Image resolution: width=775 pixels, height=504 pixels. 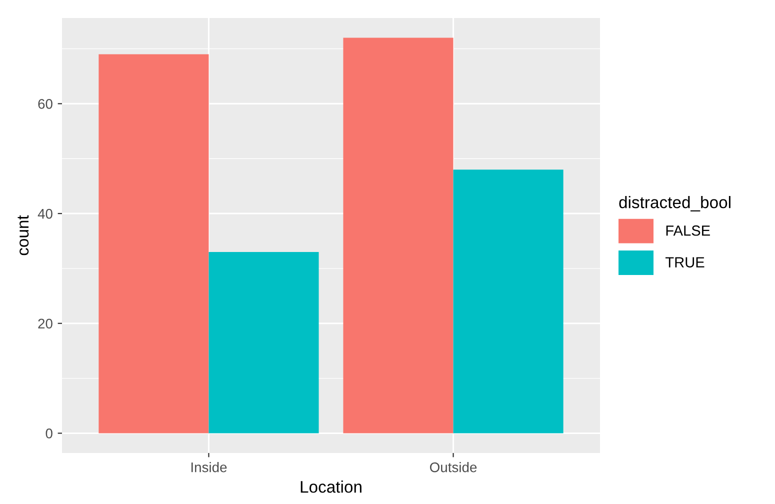 What do you see at coordinates (453, 467) in the screenshot?
I see `x-tick-label: Outside` at bounding box center [453, 467].